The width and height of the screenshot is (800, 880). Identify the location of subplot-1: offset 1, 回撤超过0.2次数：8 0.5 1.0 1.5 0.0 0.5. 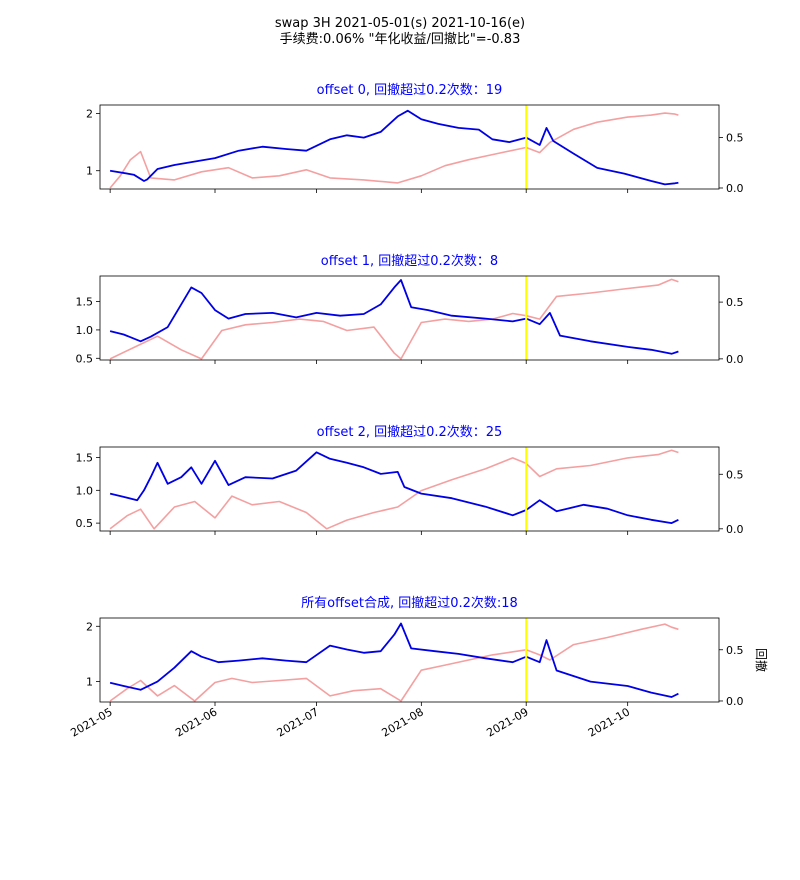
(410, 309).